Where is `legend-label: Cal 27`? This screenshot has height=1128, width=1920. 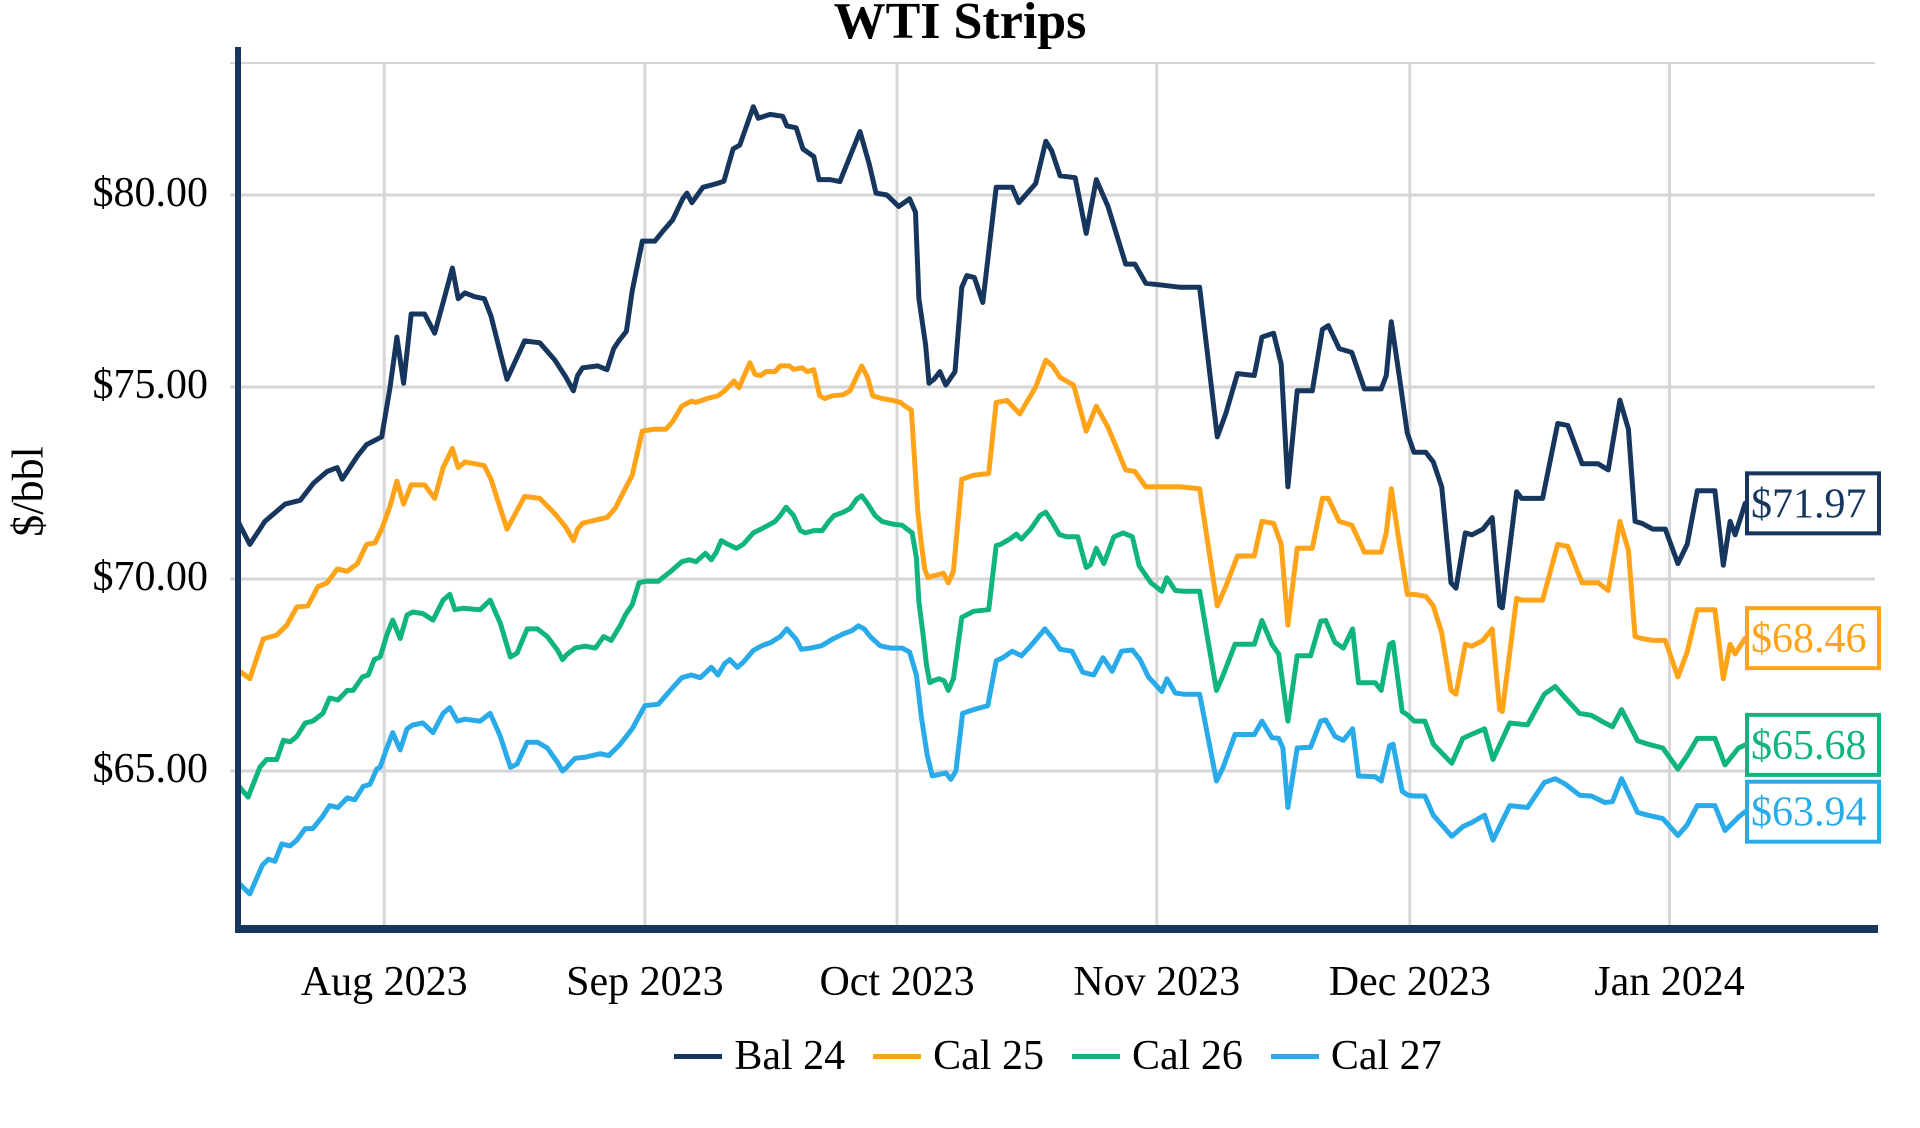 legend-label: Cal 27 is located at coordinates (1386, 1056).